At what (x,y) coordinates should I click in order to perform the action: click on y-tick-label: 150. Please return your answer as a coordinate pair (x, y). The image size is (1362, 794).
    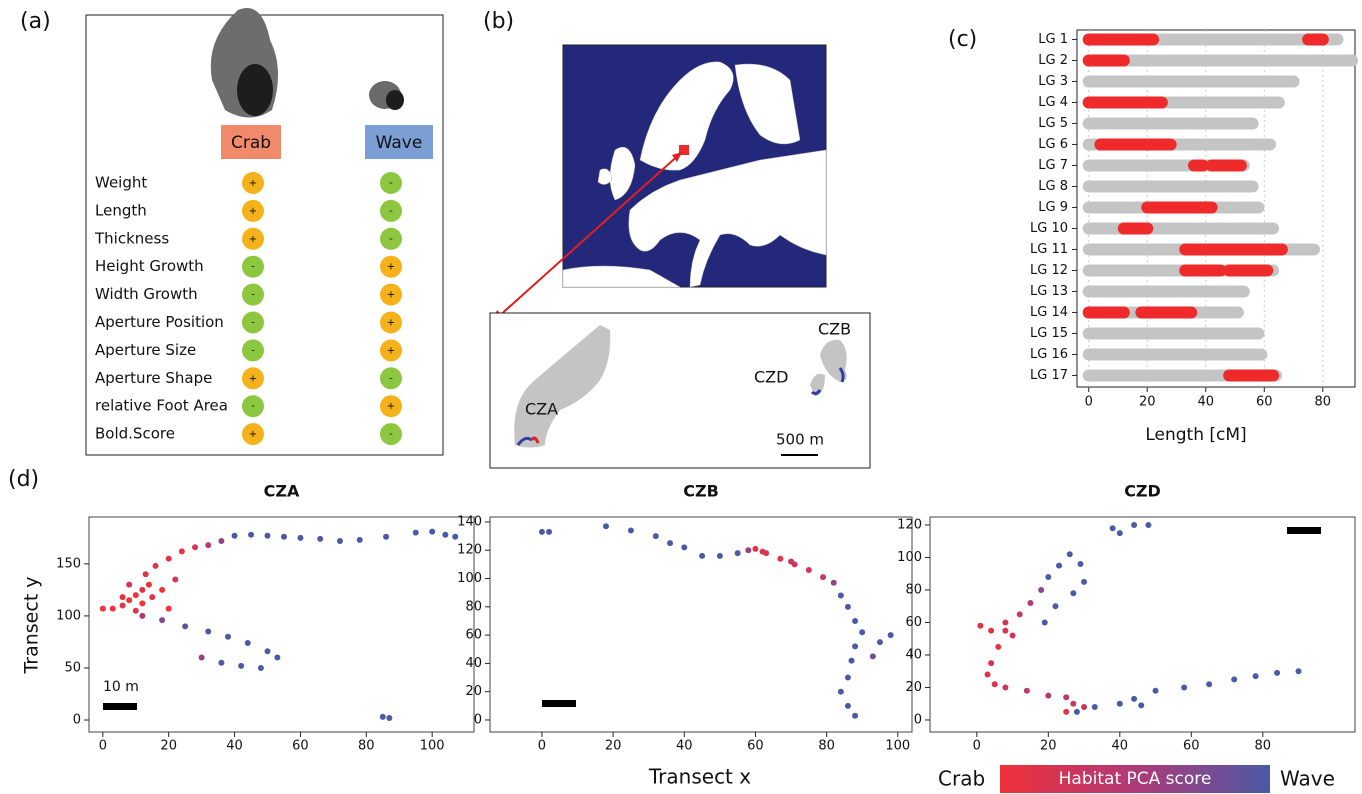
    Looking at the image, I should click on (68, 563).